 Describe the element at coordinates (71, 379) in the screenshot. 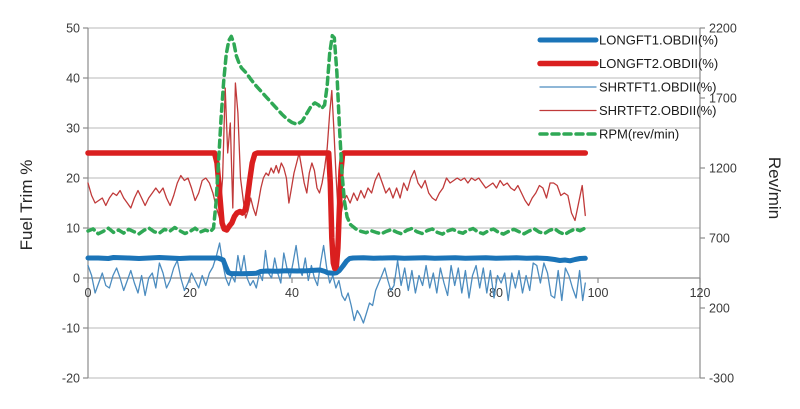

I see `left-tick-label: -20` at that location.